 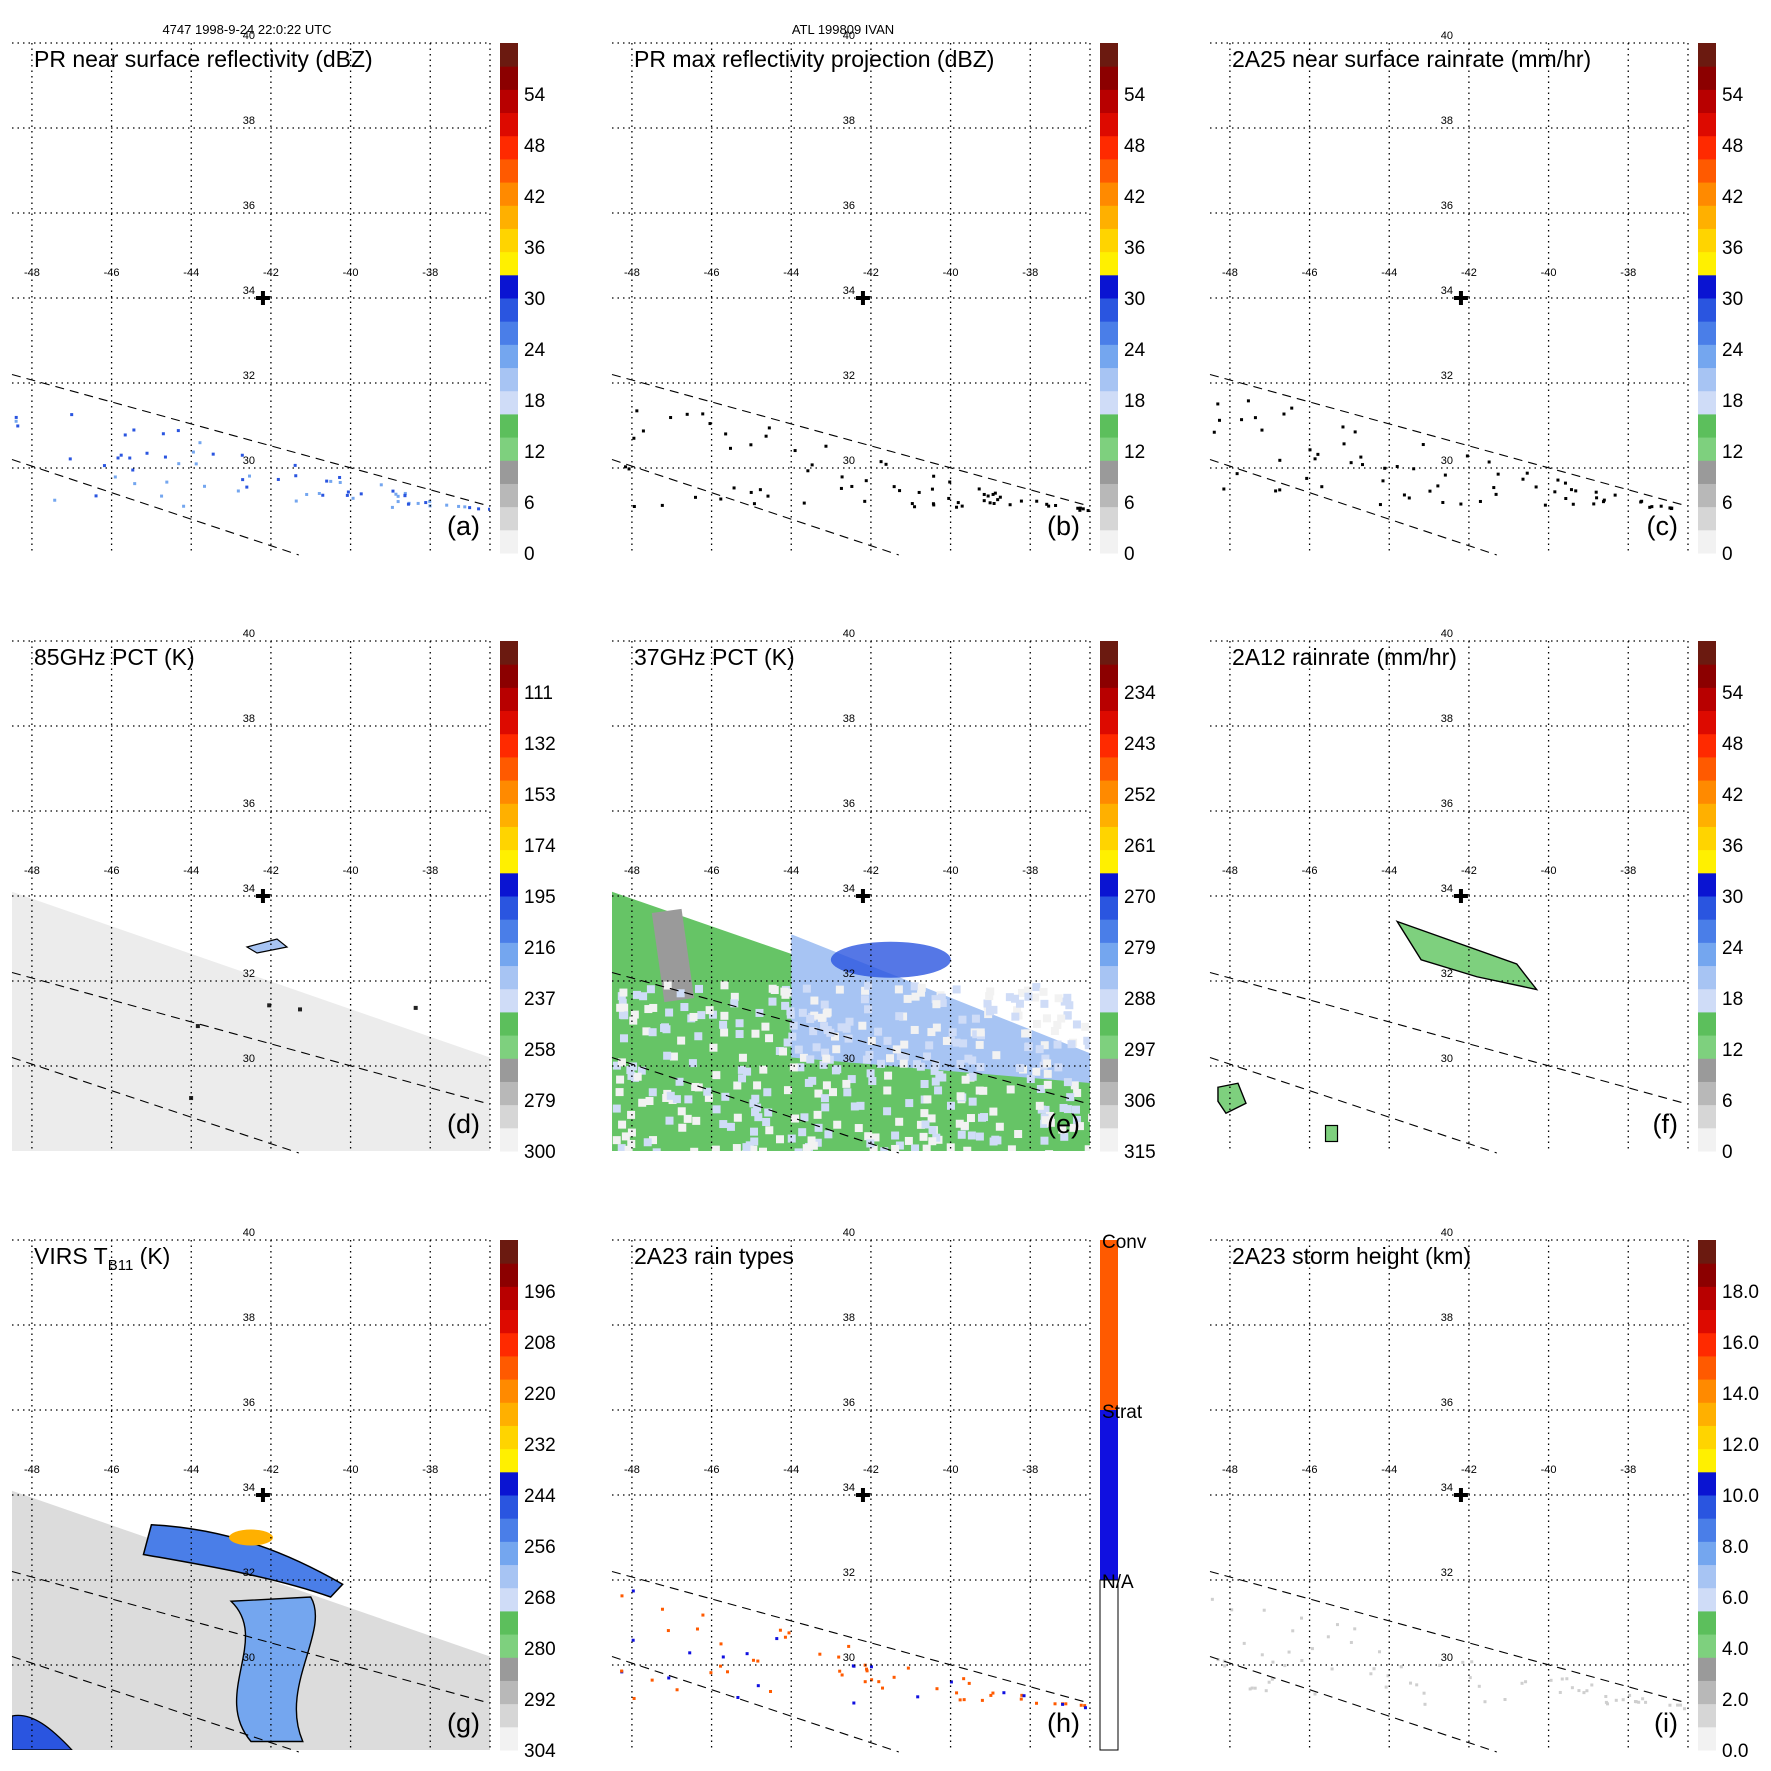 What do you see at coordinates (1733, 948) in the screenshot?
I see `colorbar-label: 24` at bounding box center [1733, 948].